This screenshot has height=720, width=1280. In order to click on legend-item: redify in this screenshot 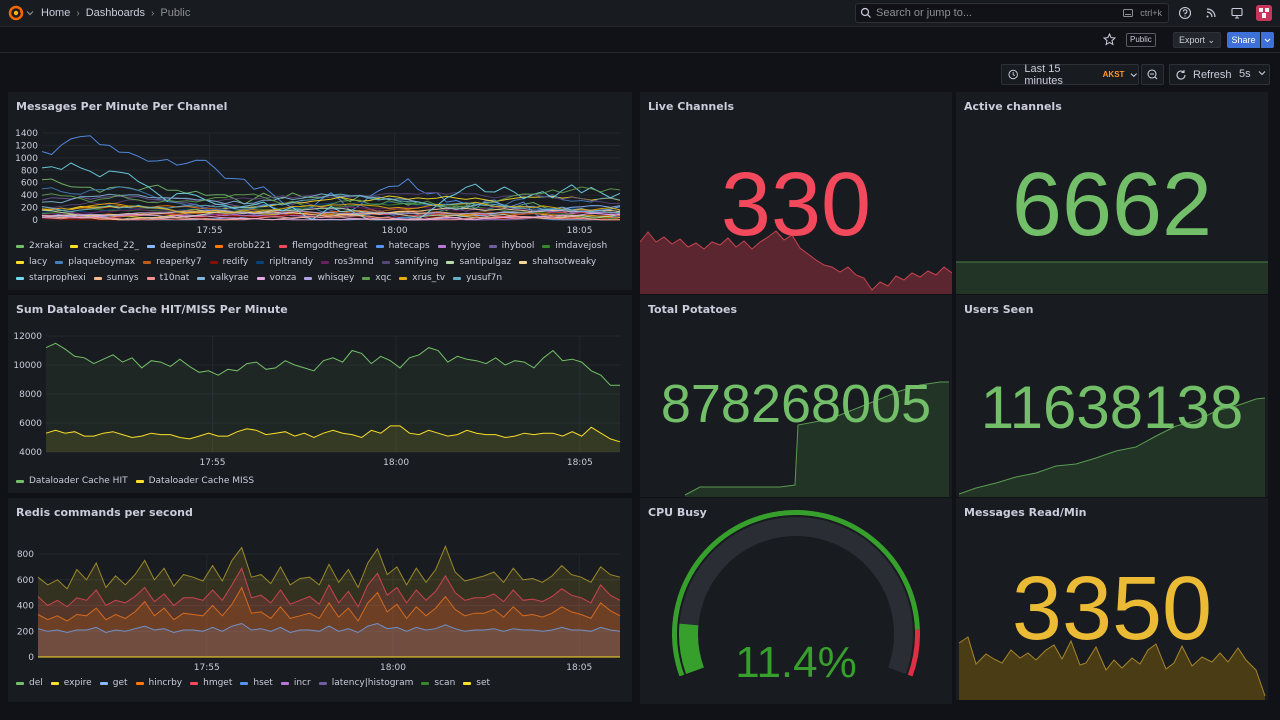, I will do `click(229, 262)`.